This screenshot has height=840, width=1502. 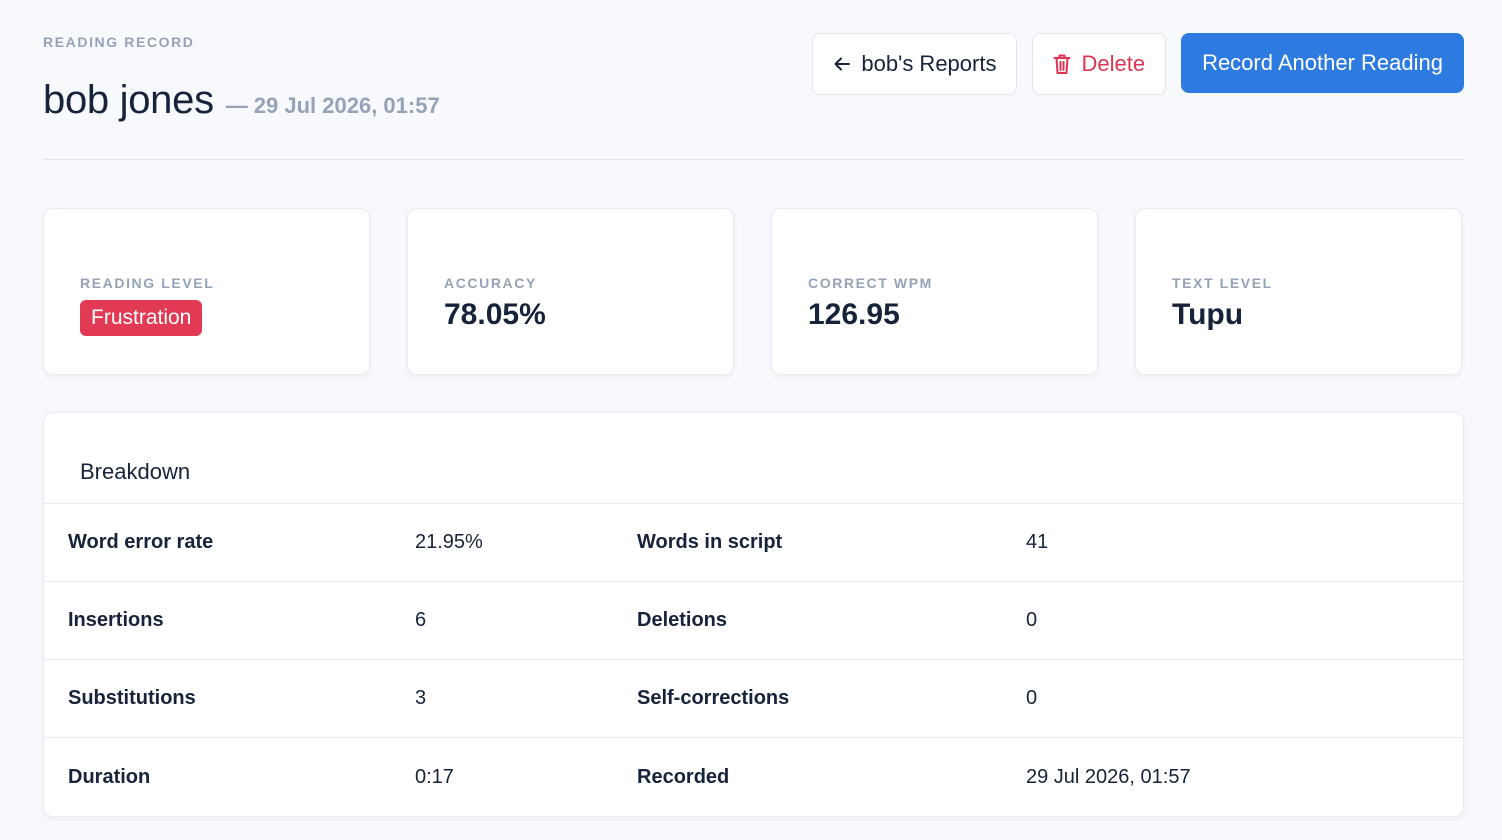 What do you see at coordinates (116, 620) in the screenshot?
I see `row-label: Insertions` at bounding box center [116, 620].